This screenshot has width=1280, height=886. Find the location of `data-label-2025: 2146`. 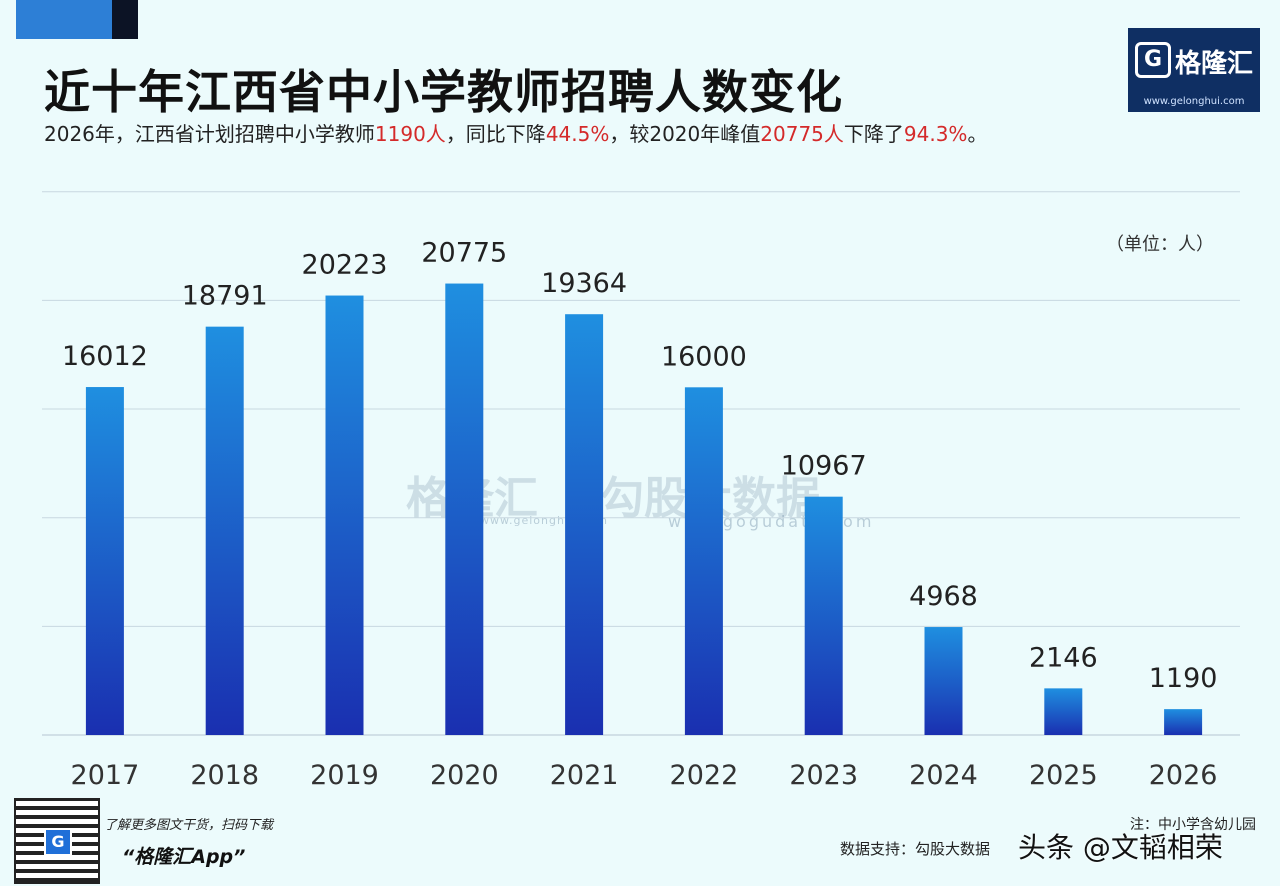

data-label-2025: 2146 is located at coordinates (1063, 657).